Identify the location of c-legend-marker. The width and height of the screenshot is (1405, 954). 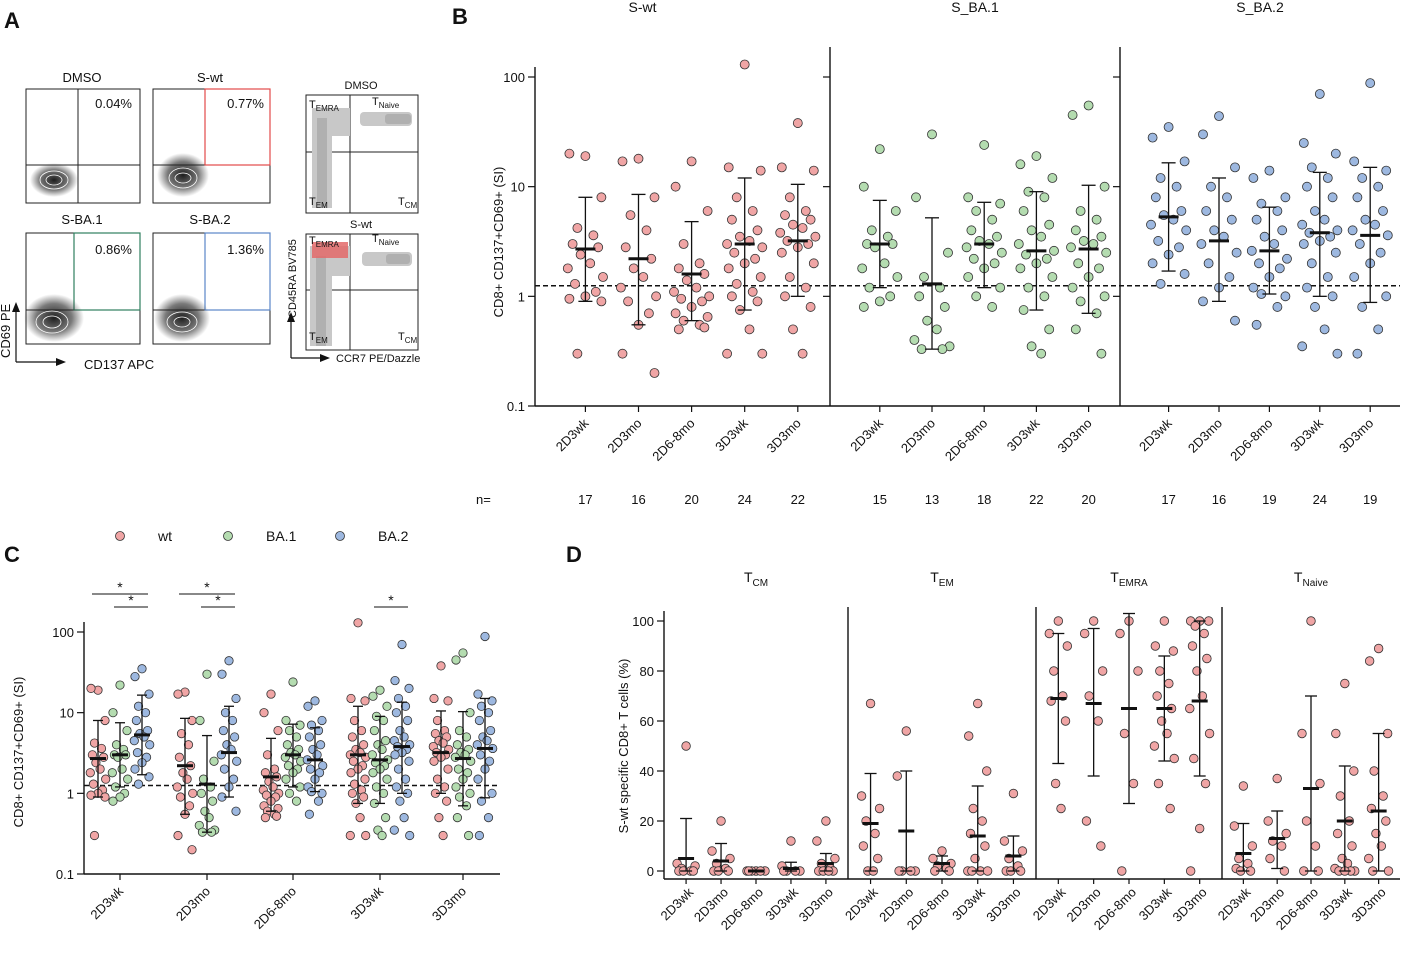
(340, 536).